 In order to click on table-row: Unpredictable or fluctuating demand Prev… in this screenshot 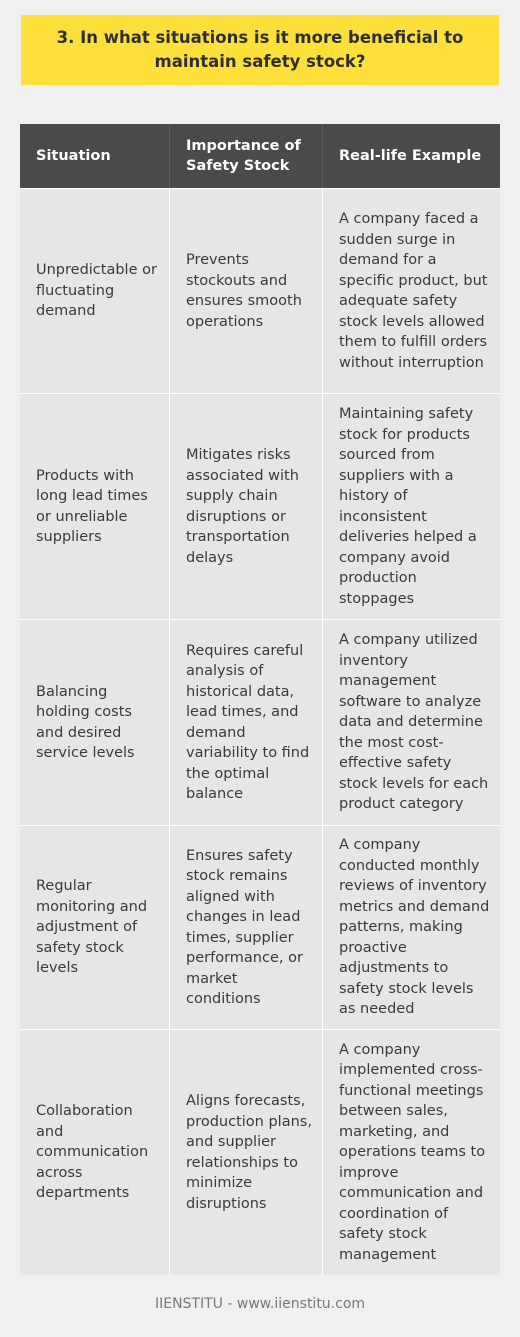, I will do `click(260, 291)`.